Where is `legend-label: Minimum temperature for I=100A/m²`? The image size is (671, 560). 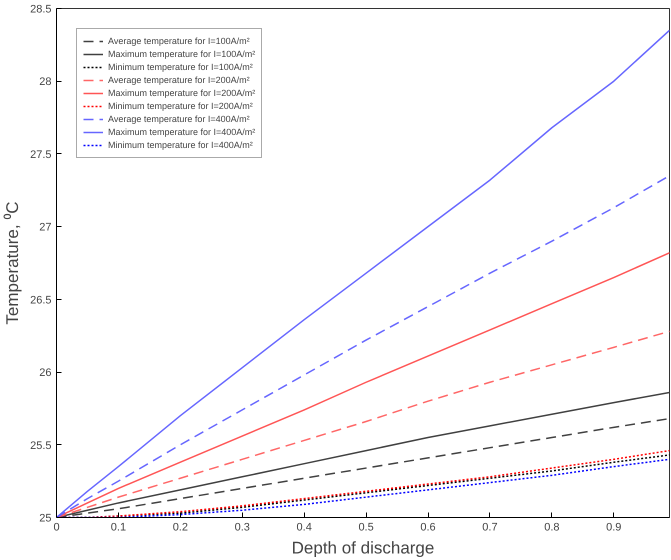
legend-label: Minimum temperature for I=100A/m² is located at coordinates (180, 67).